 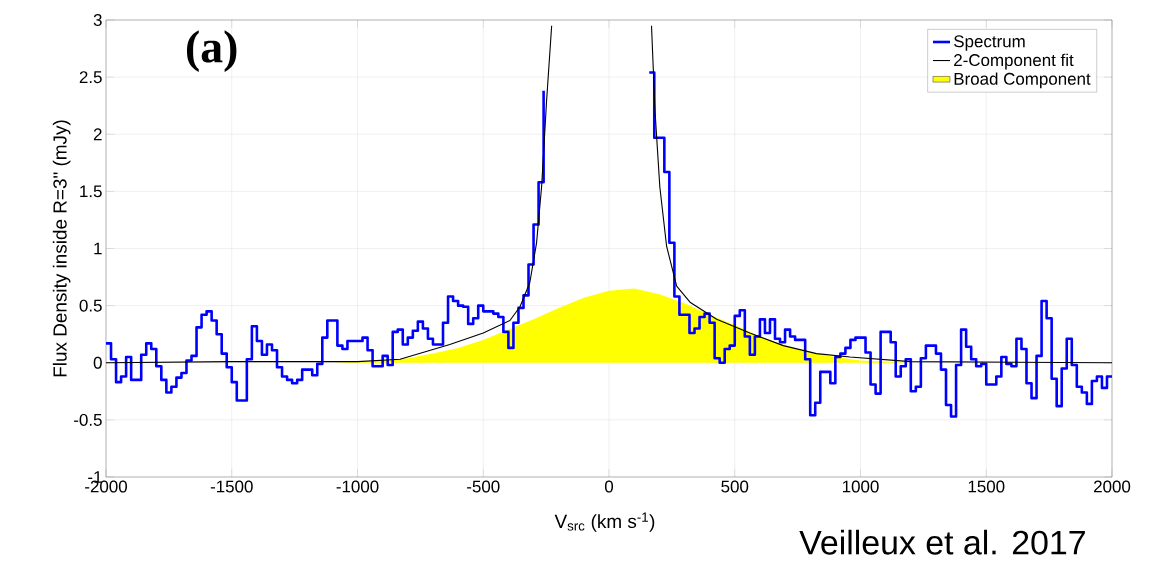 I want to click on y-tick-label: 3, so click(x=97, y=20).